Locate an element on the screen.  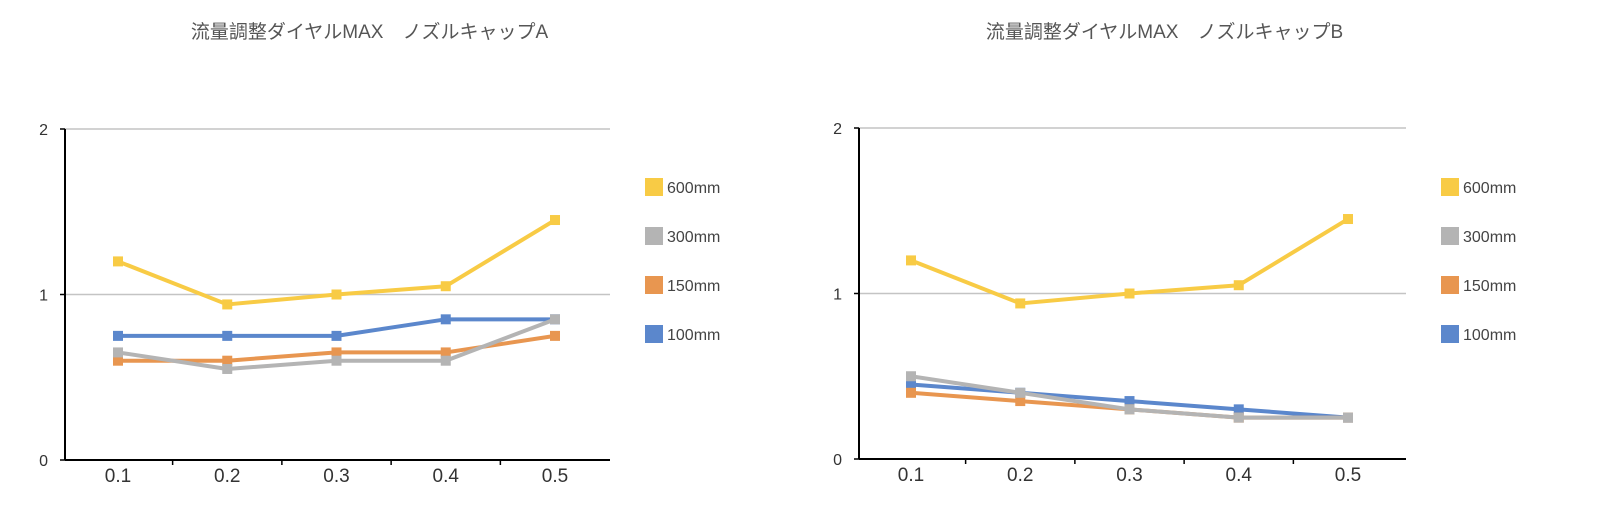
series-100mm is located at coordinates (336, 327).